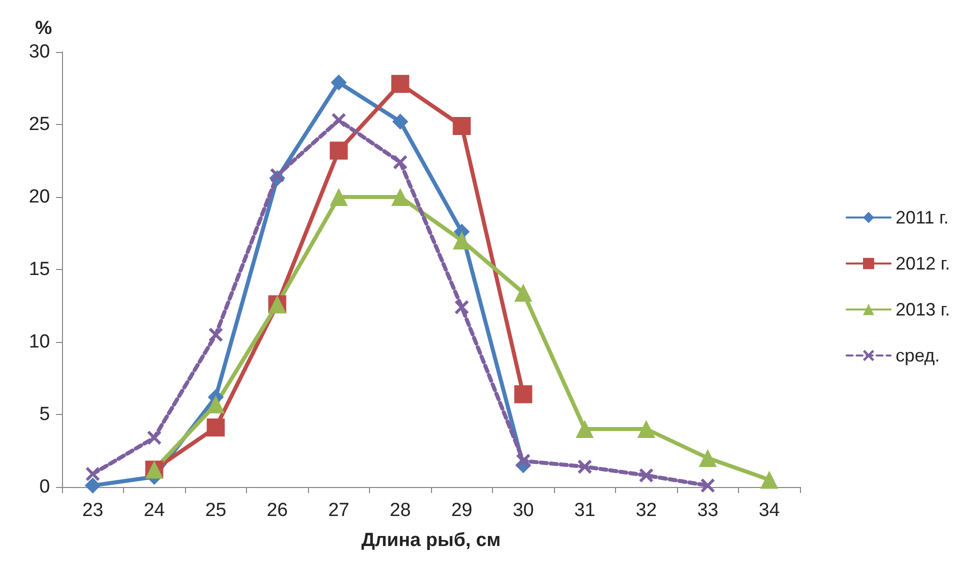 This screenshot has height=573, width=970. Describe the element at coordinates (277, 510) in the screenshot. I see `x-tick-label: 26` at that location.